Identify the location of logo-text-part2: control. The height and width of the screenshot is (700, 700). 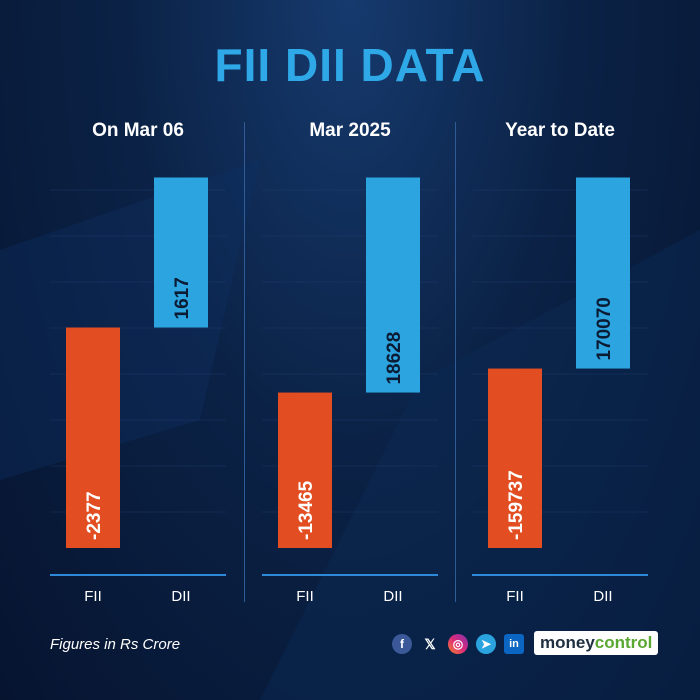
(623, 642).